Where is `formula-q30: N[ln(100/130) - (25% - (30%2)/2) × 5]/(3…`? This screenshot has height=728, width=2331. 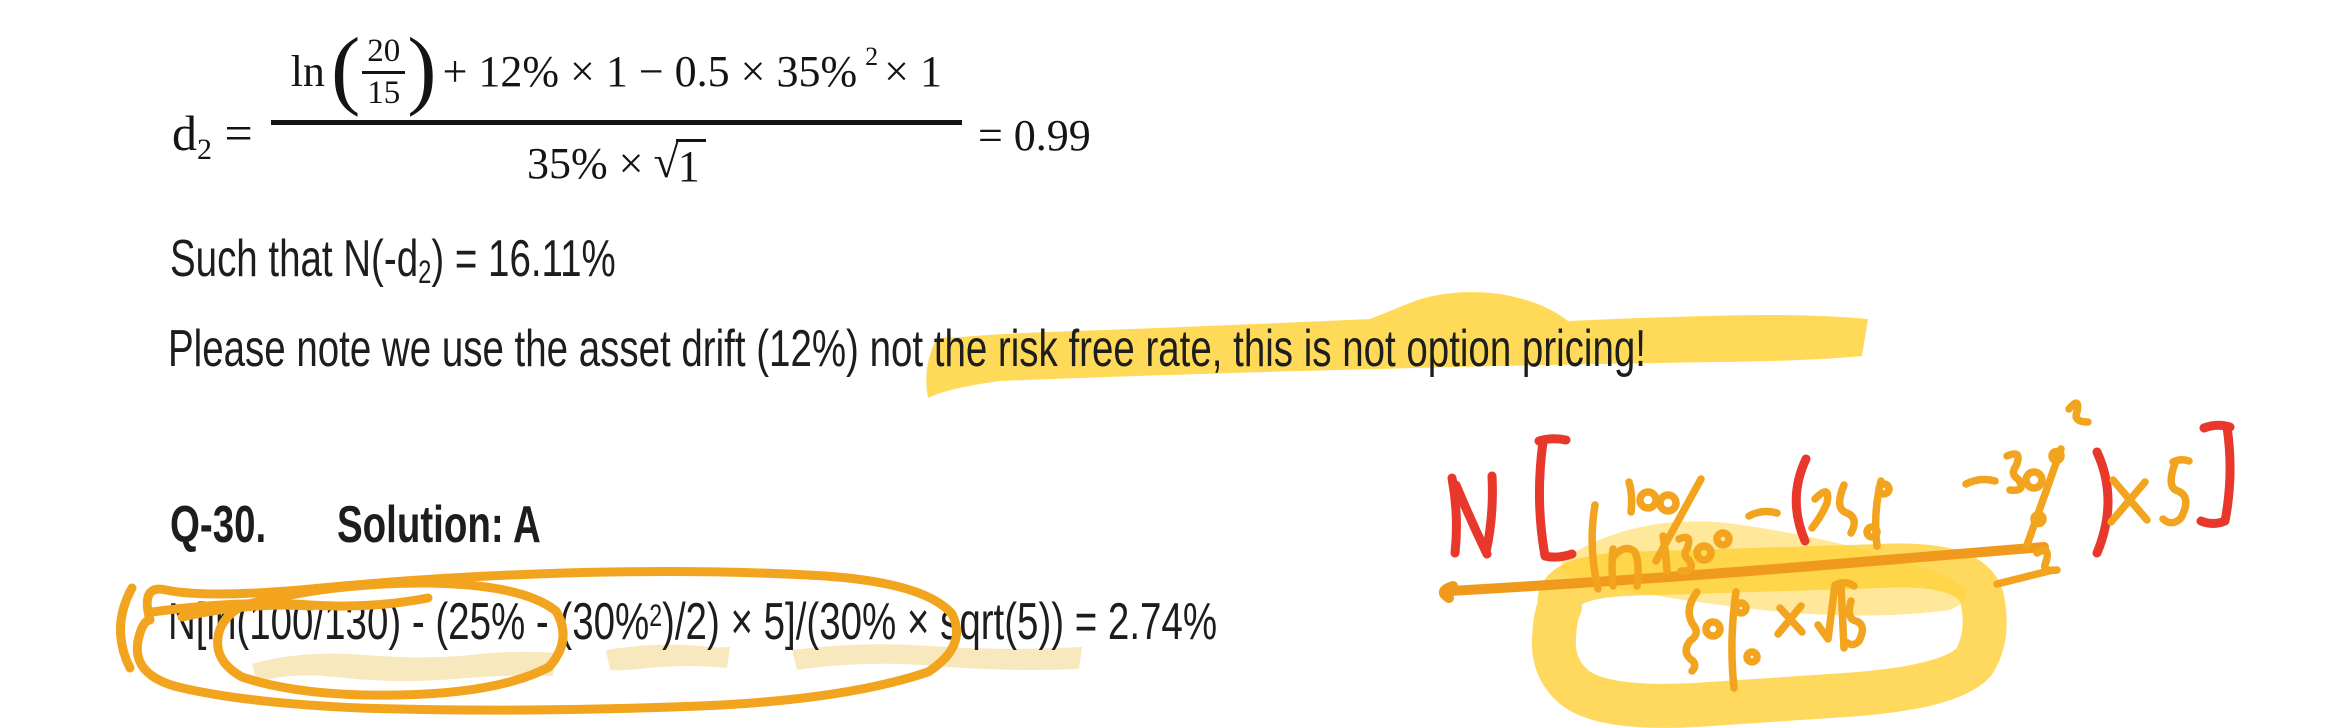 formula-q30: N[ln(100/130) - (25% - (30%2)/2) × 5]/(3… is located at coordinates (693, 622).